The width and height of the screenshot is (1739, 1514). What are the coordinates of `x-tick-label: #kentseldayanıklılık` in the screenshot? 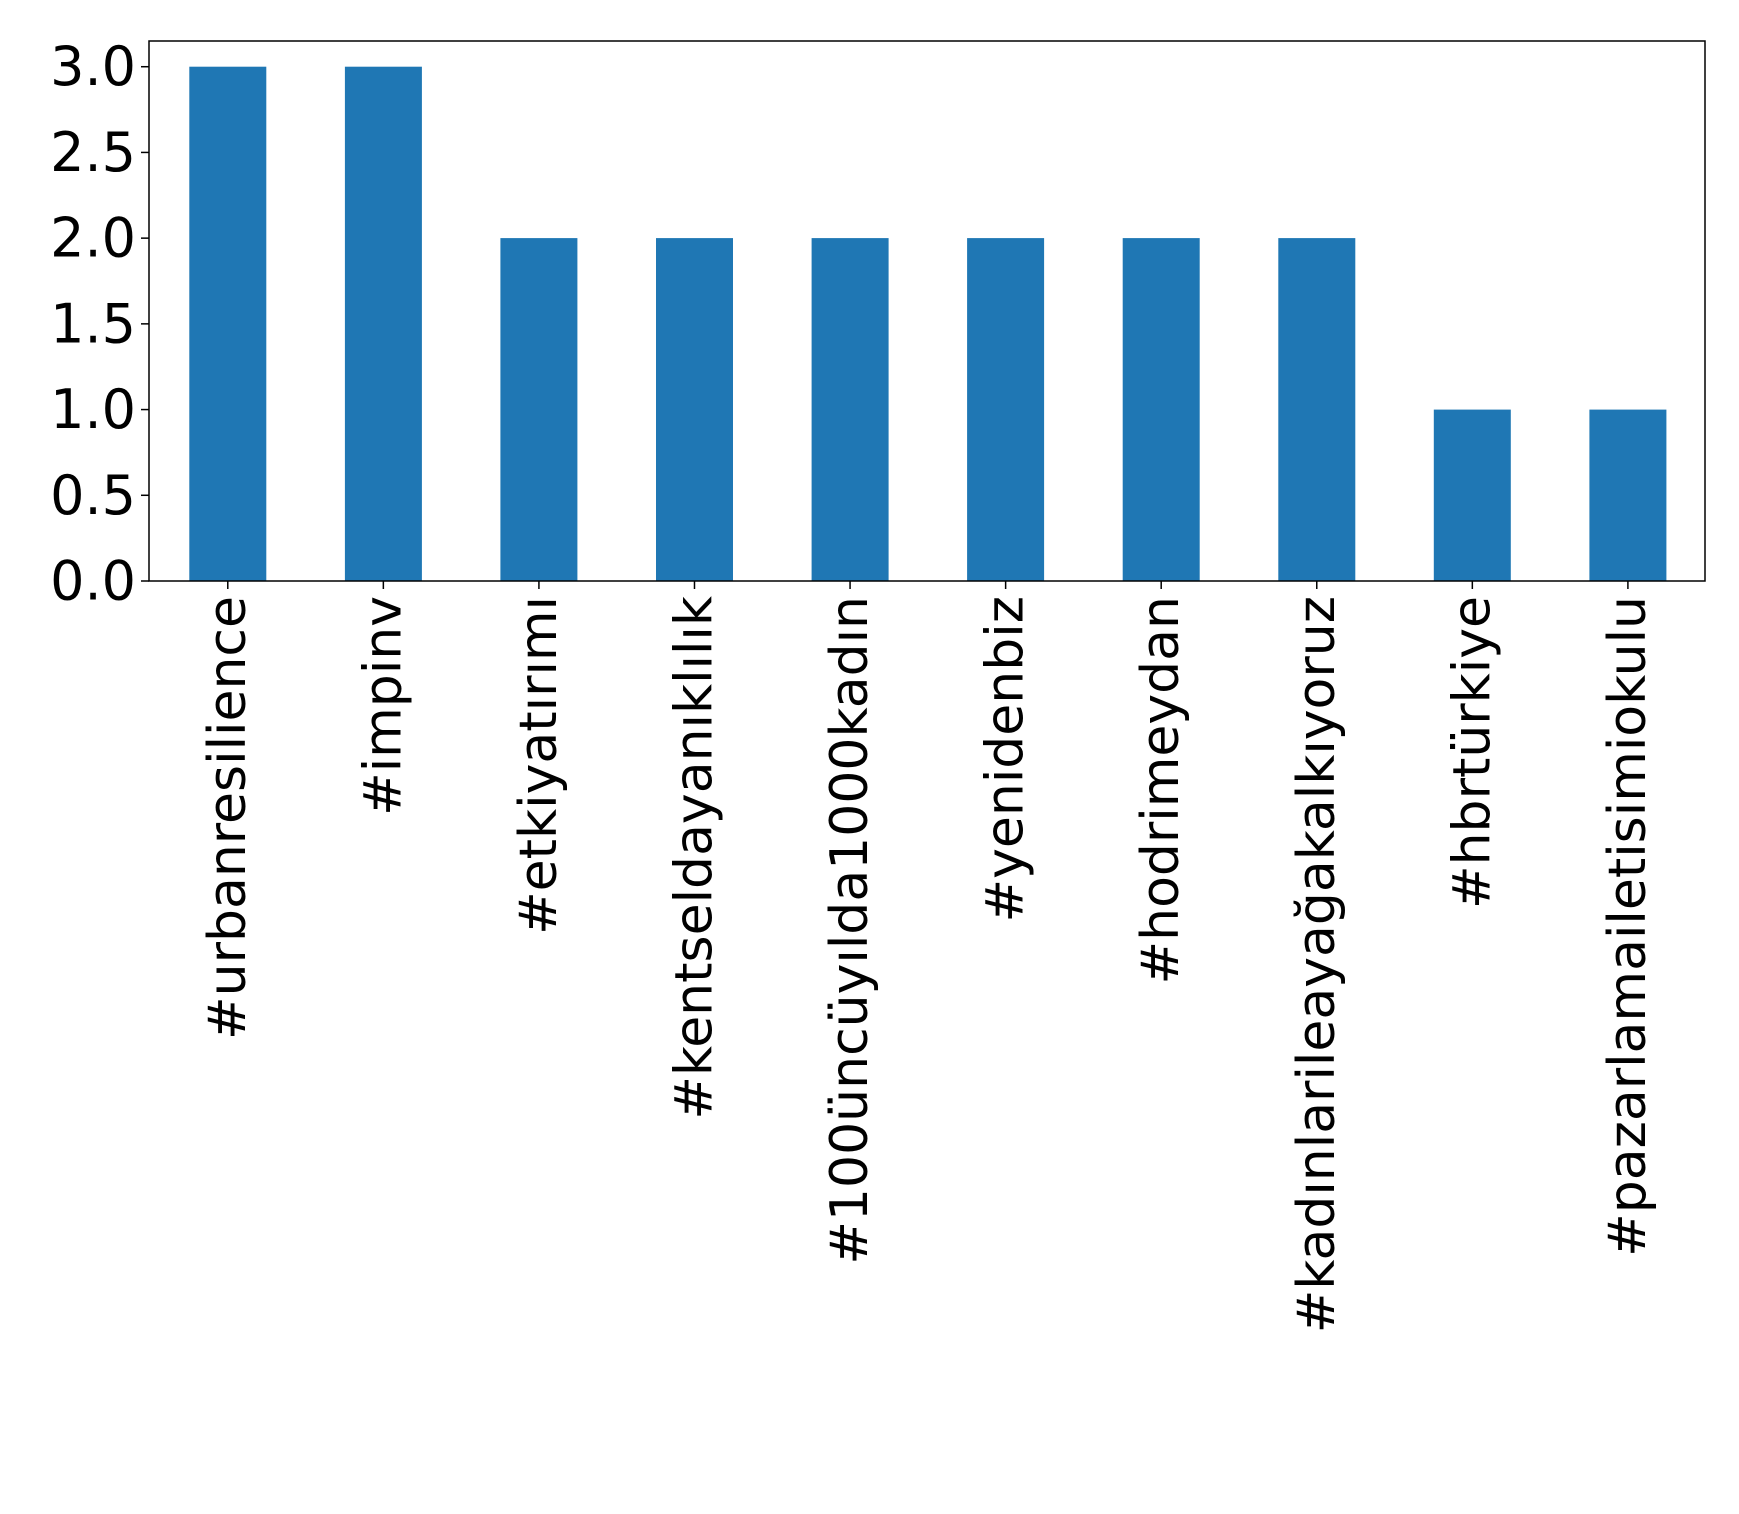 It's located at (695, 858).